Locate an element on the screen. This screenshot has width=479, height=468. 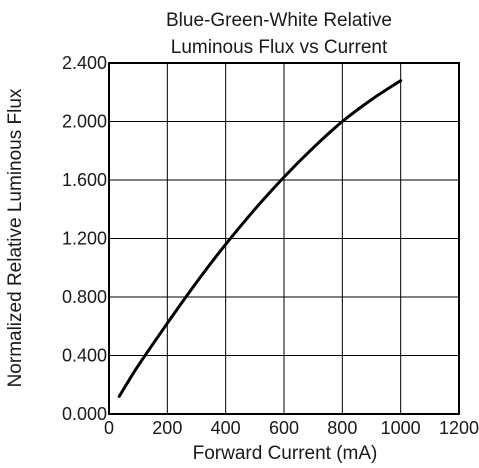
x-tick-label: 0 is located at coordinates (109, 428).